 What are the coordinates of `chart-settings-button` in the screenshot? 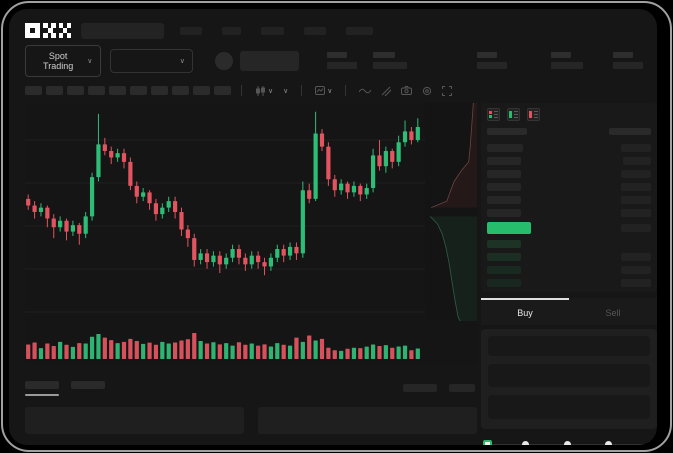 It's located at (427, 91).